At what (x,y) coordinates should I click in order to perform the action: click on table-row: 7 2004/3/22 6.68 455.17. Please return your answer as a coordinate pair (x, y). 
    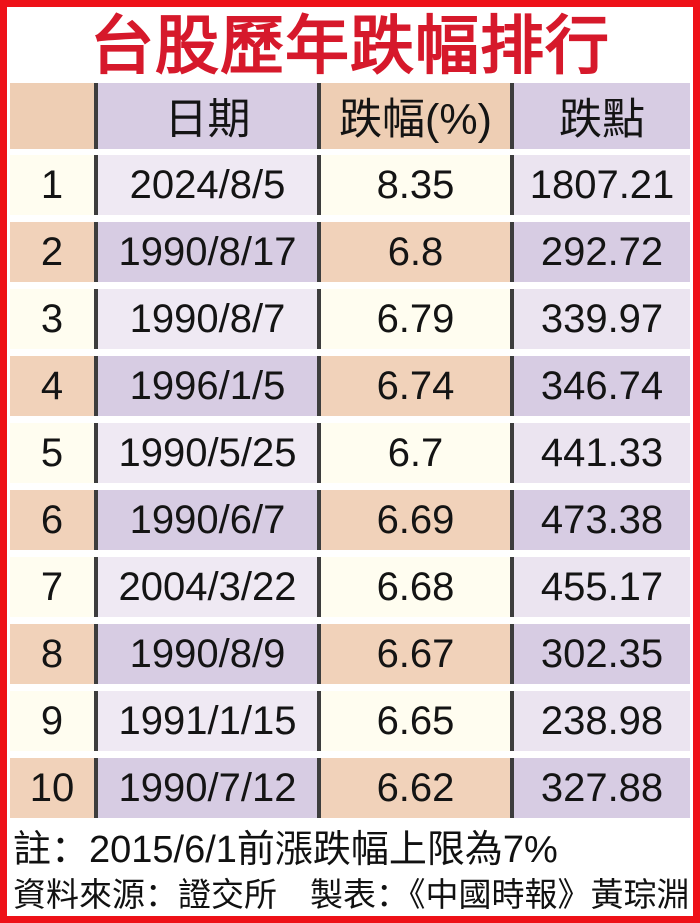
    Looking at the image, I should click on (350, 587).